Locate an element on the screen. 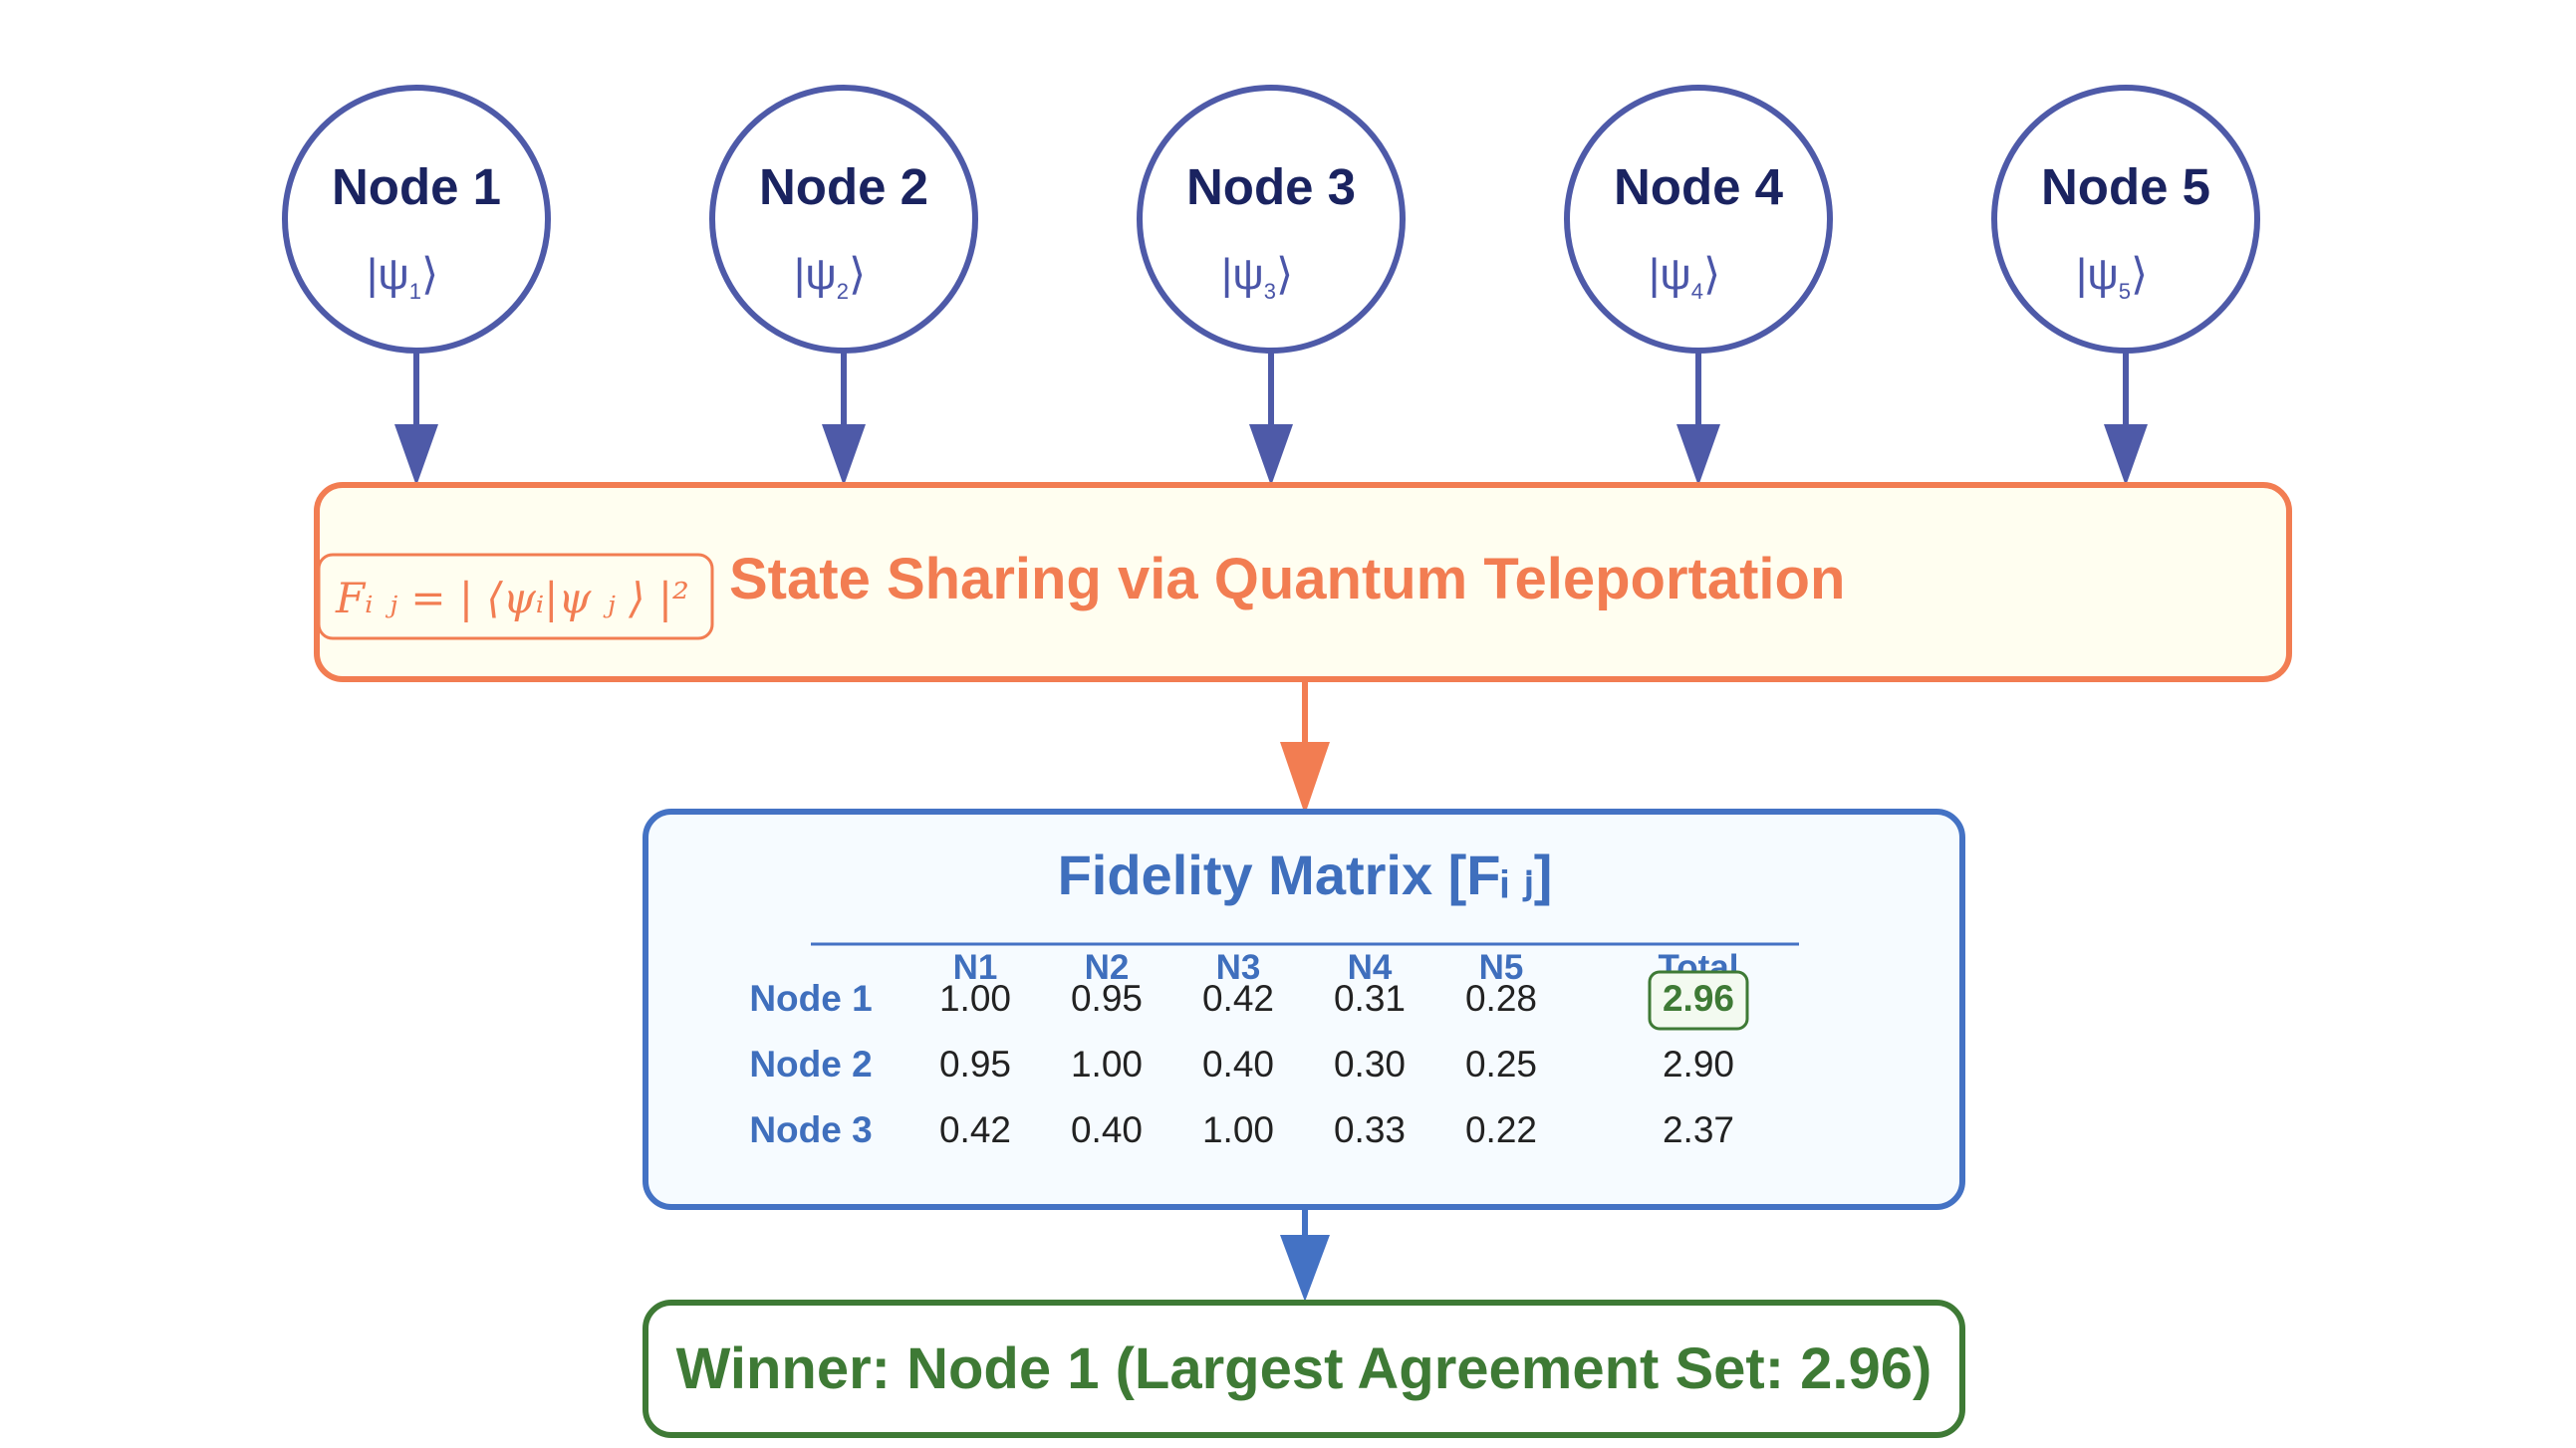  winner-box-frame is located at coordinates (1304, 1369).